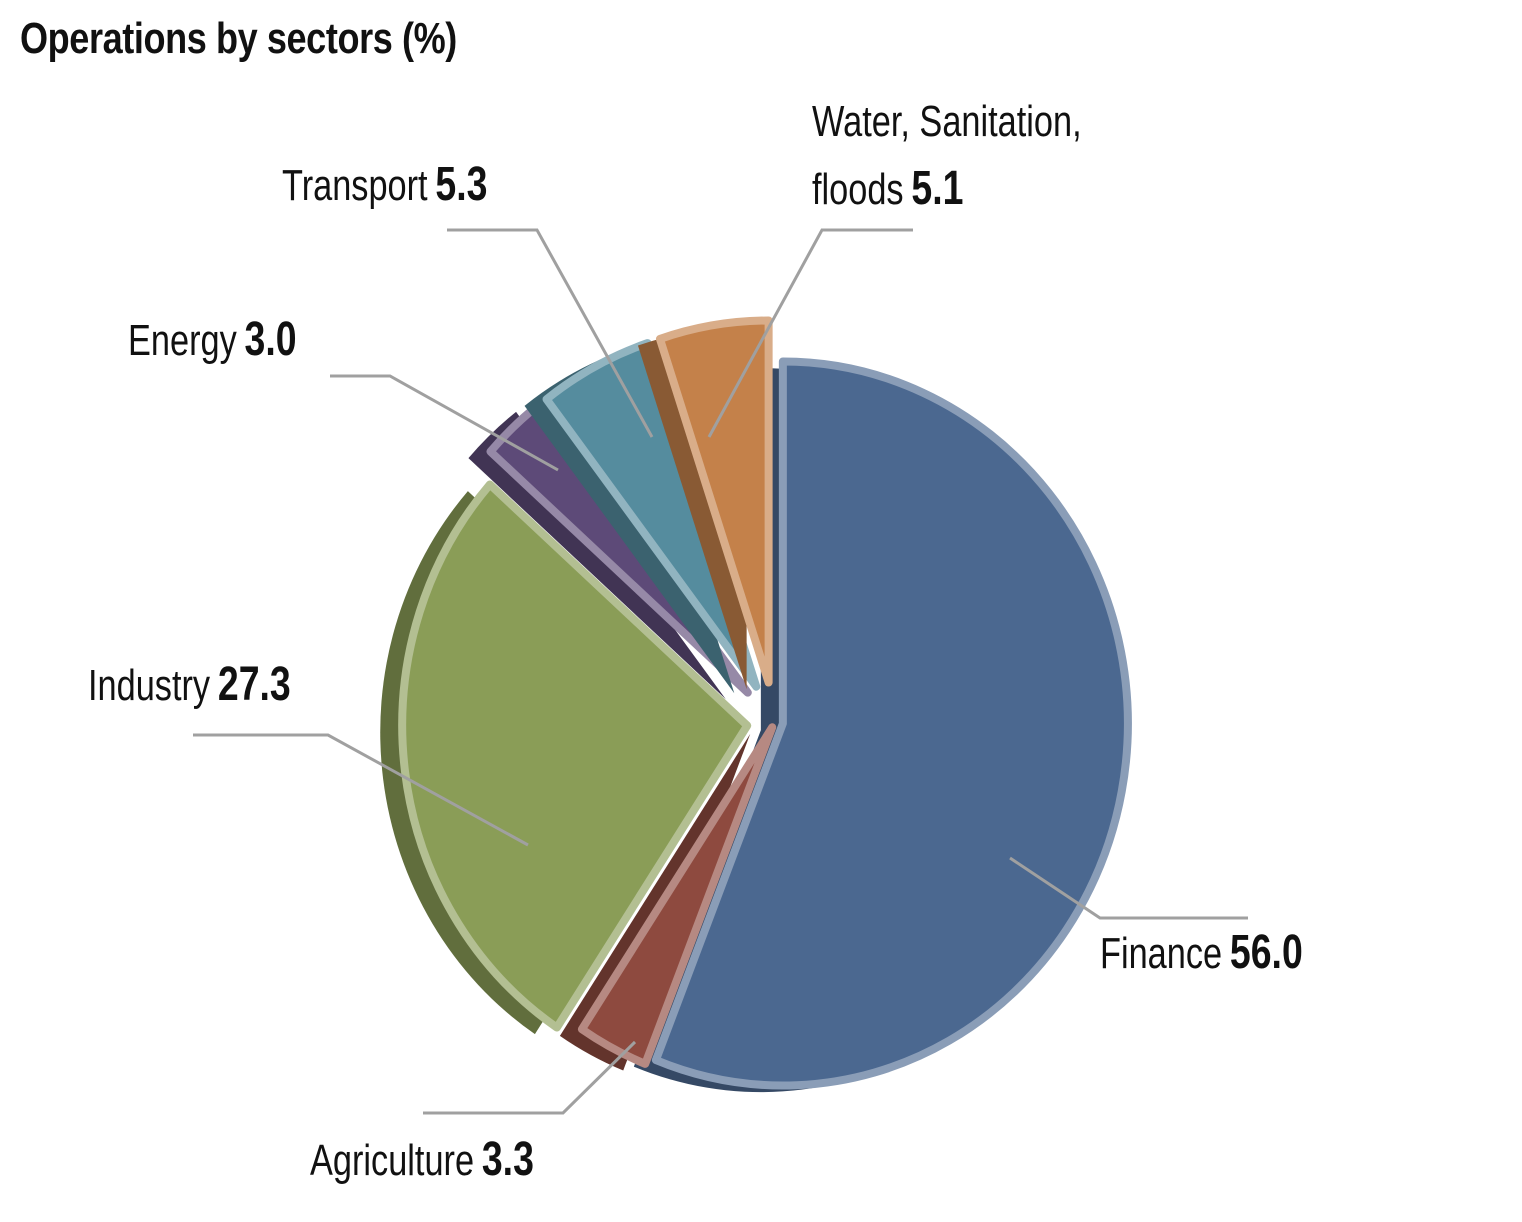  I want to click on pie-slice-industry, so click(566, 757).